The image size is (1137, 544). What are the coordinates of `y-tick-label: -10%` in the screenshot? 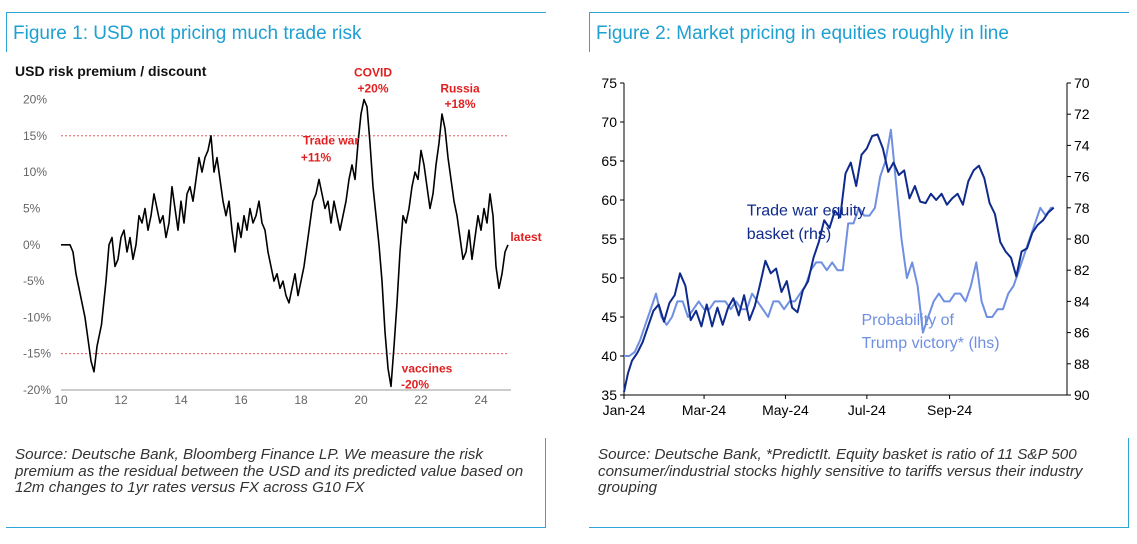 It's located at (37, 317).